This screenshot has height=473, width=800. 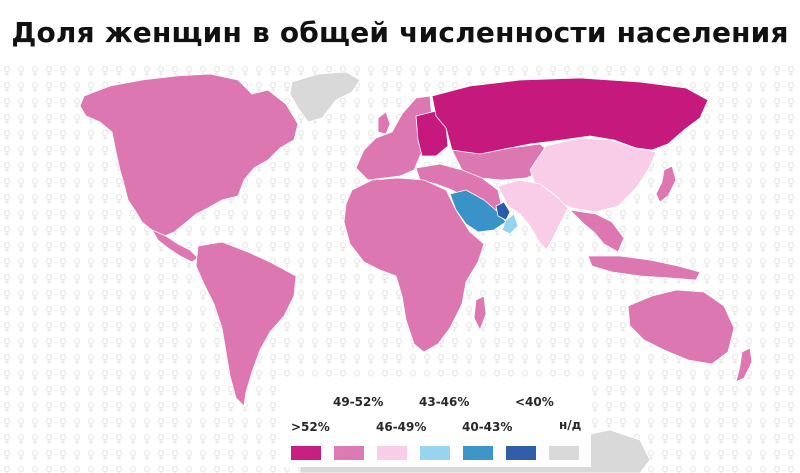 What do you see at coordinates (681, 327) in the screenshot?
I see `region-australia` at bounding box center [681, 327].